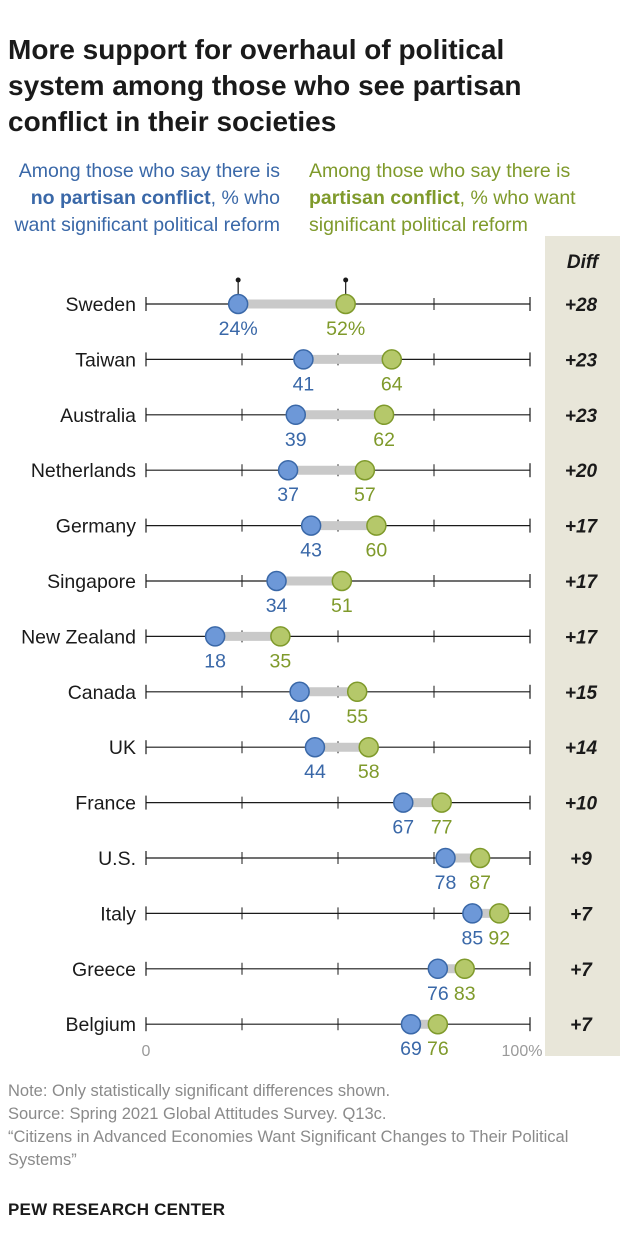 The image size is (620, 1258). I want to click on value-label-conflict: 57, so click(365, 495).